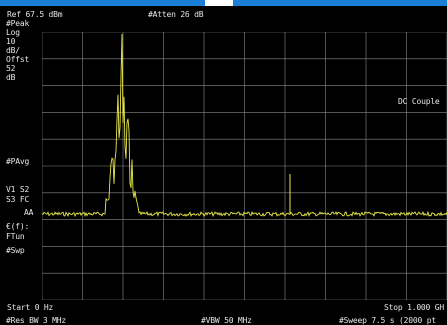 Image resolution: width=447 pixels, height=325 pixels. What do you see at coordinates (29, 212) in the screenshot?
I see `trace-status-3: AA` at bounding box center [29, 212].